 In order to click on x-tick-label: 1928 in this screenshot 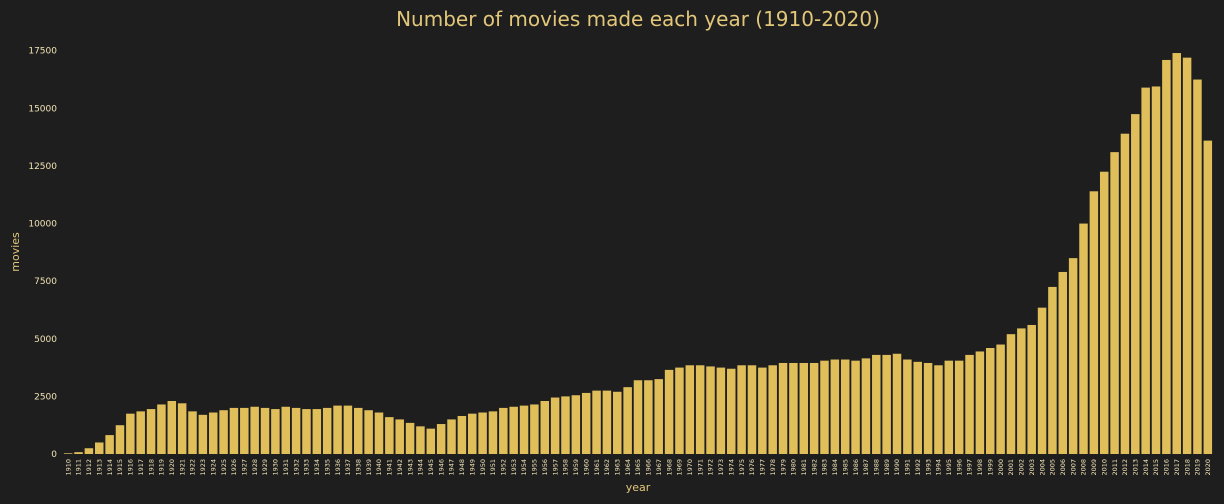, I will do `click(255, 467)`.